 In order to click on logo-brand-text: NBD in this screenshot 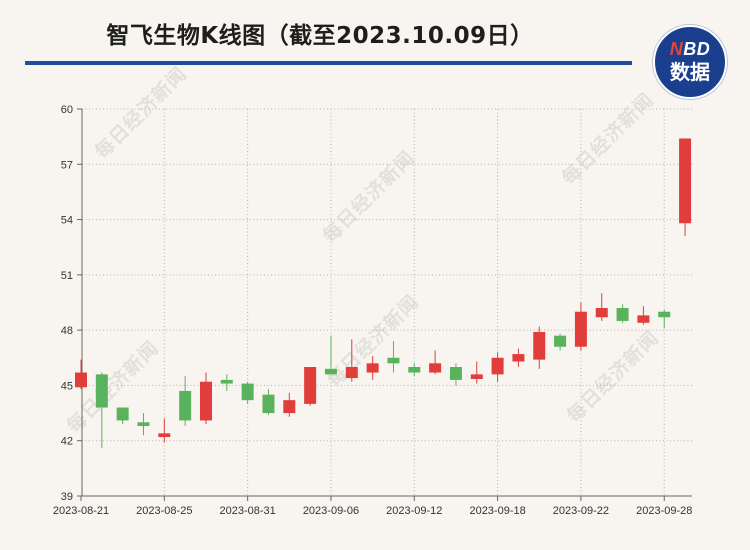, I will do `click(690, 49)`.